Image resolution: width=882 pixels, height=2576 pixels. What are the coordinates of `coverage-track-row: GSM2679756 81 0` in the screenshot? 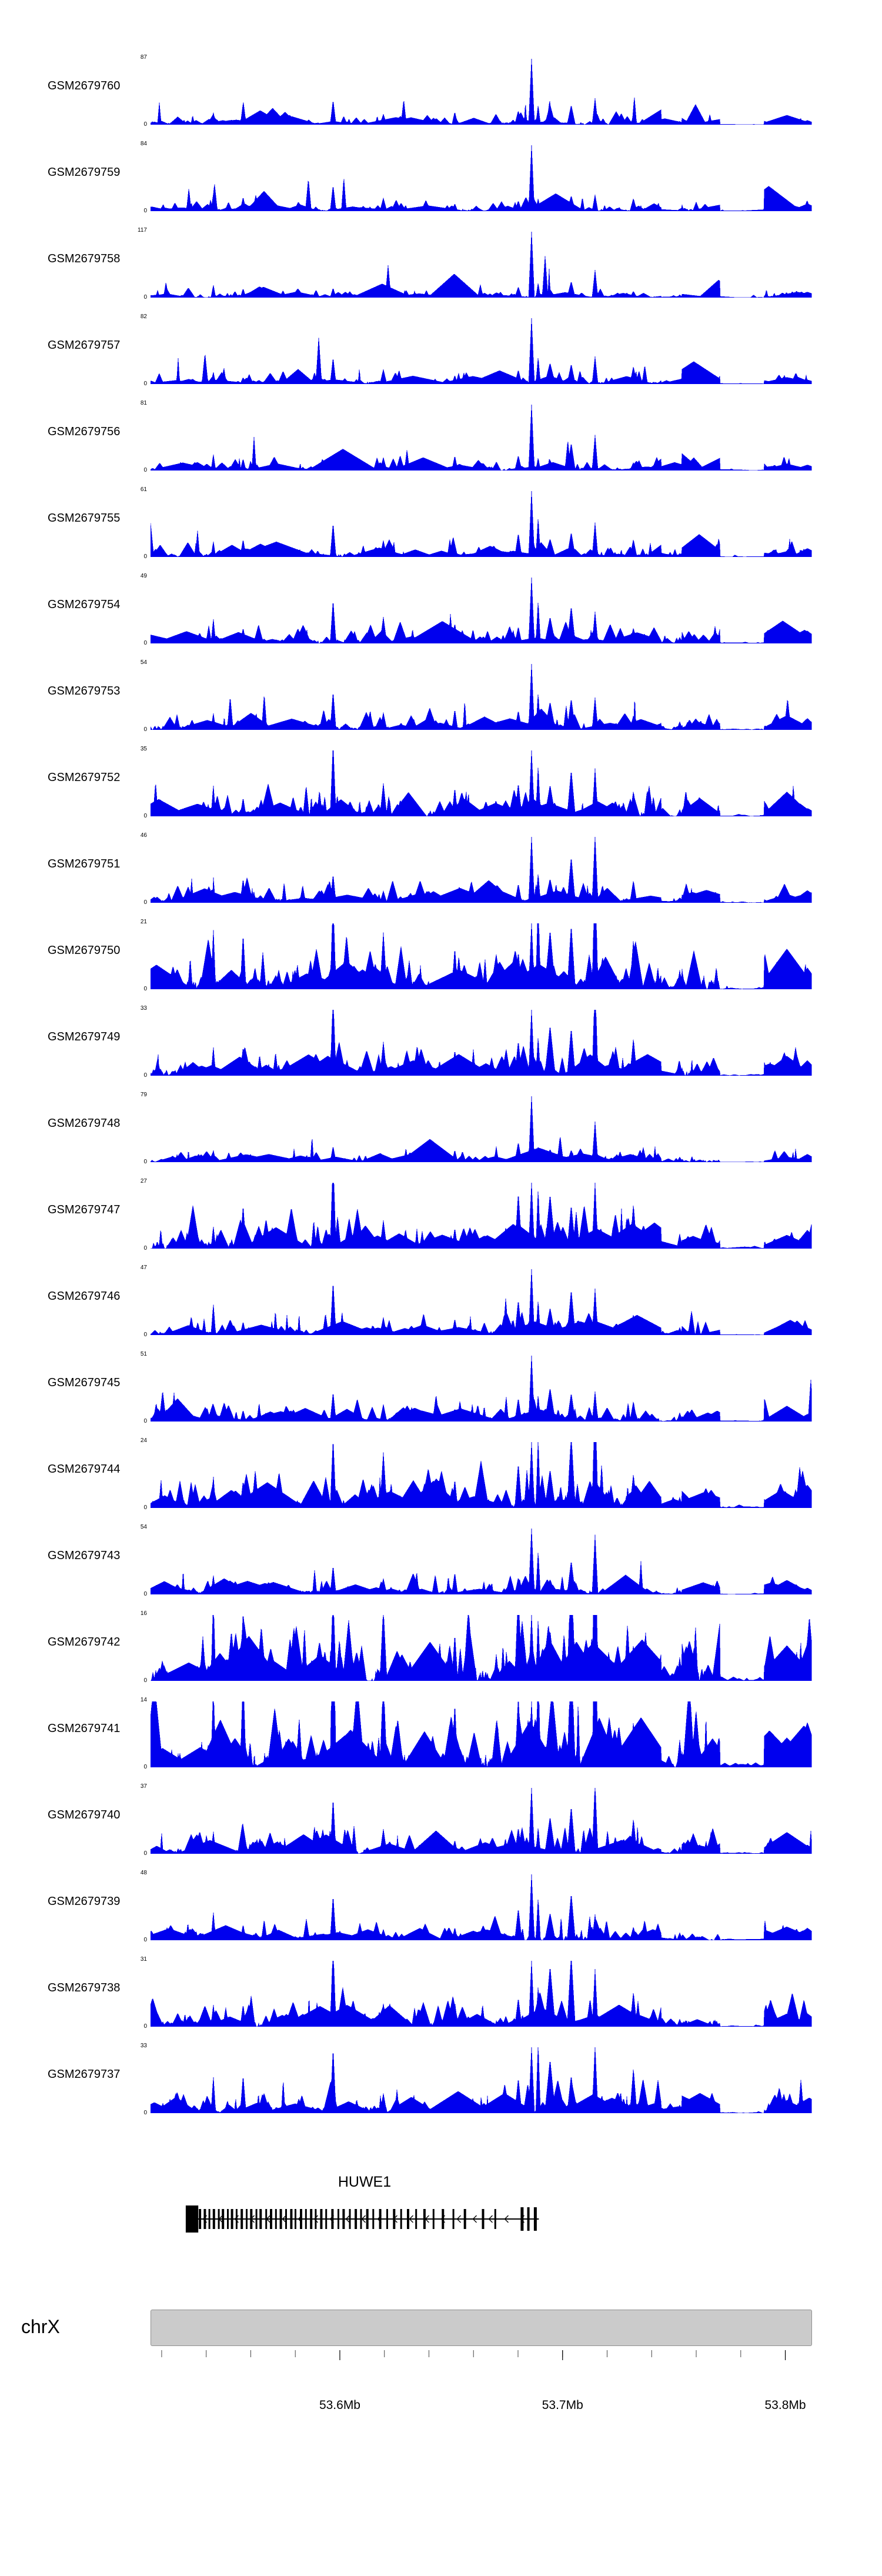 It's located at (441, 428).